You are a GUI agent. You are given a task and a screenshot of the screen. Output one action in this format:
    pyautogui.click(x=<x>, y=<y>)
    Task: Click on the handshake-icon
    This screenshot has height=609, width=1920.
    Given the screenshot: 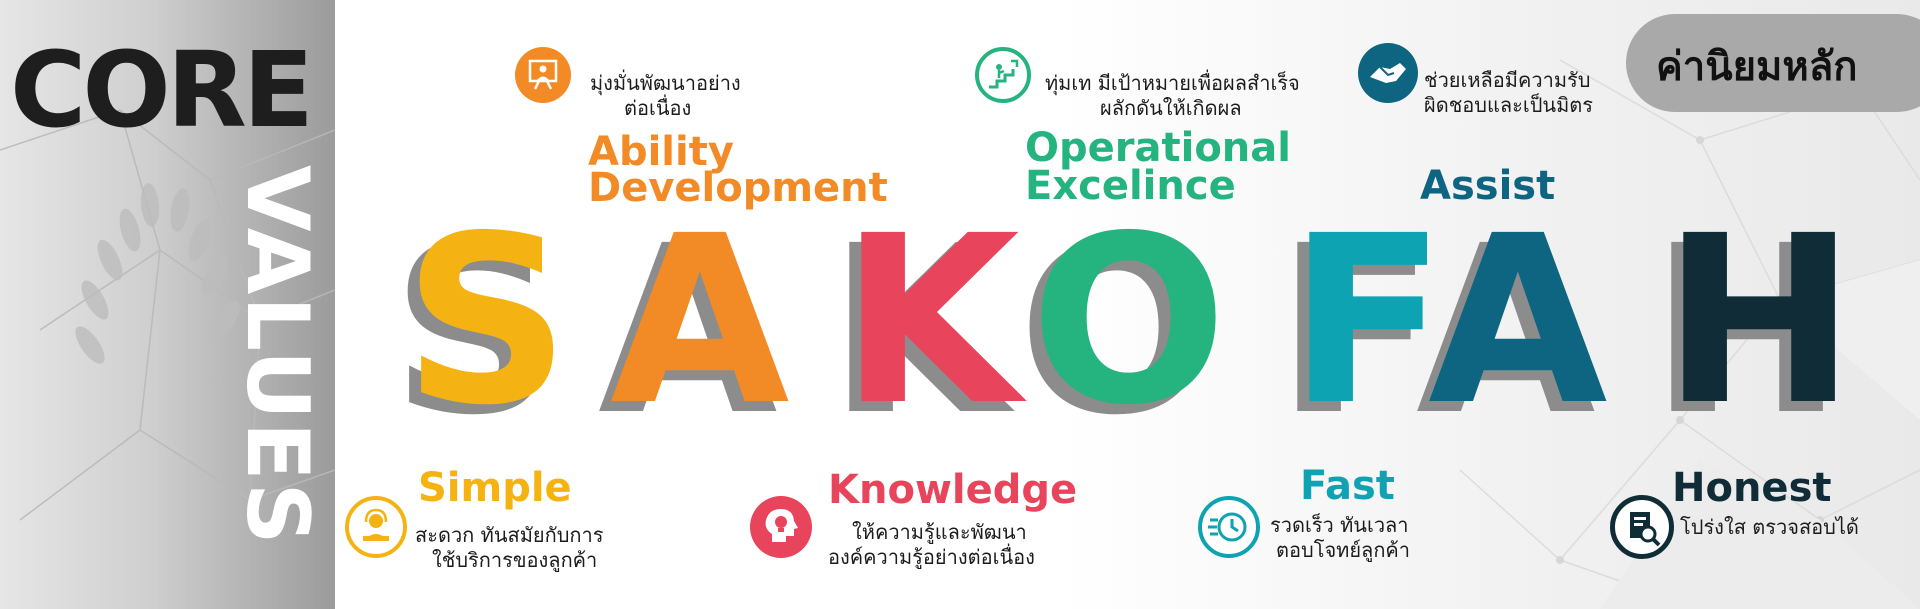 What is the action you would take?
    pyautogui.click(x=1388, y=73)
    